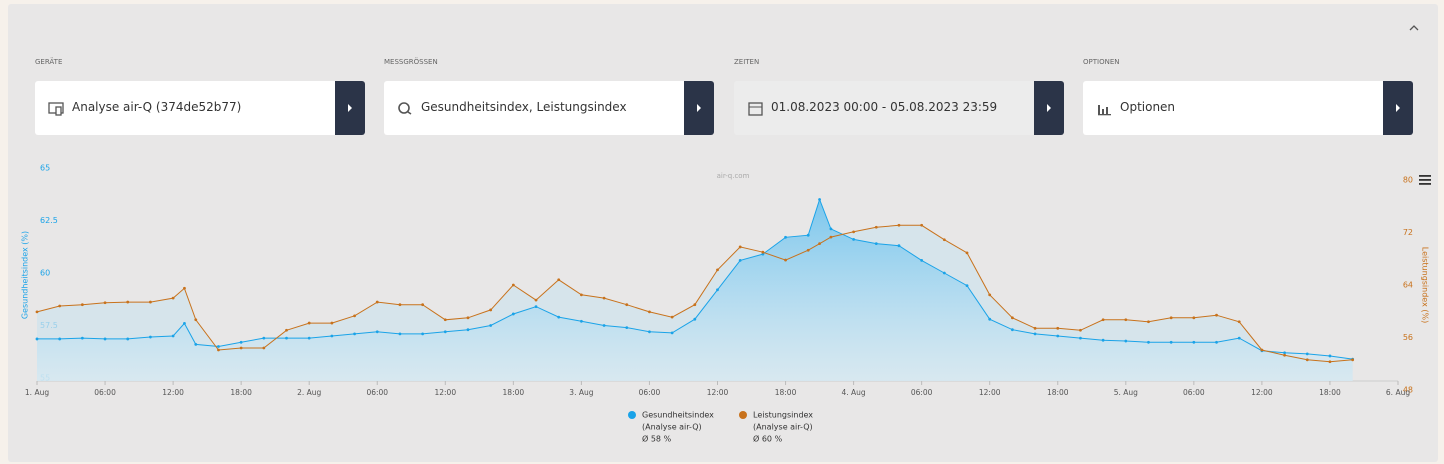  Describe the element at coordinates (1101, 62) in the screenshot. I see `filter-label: OPTIONEN` at that location.